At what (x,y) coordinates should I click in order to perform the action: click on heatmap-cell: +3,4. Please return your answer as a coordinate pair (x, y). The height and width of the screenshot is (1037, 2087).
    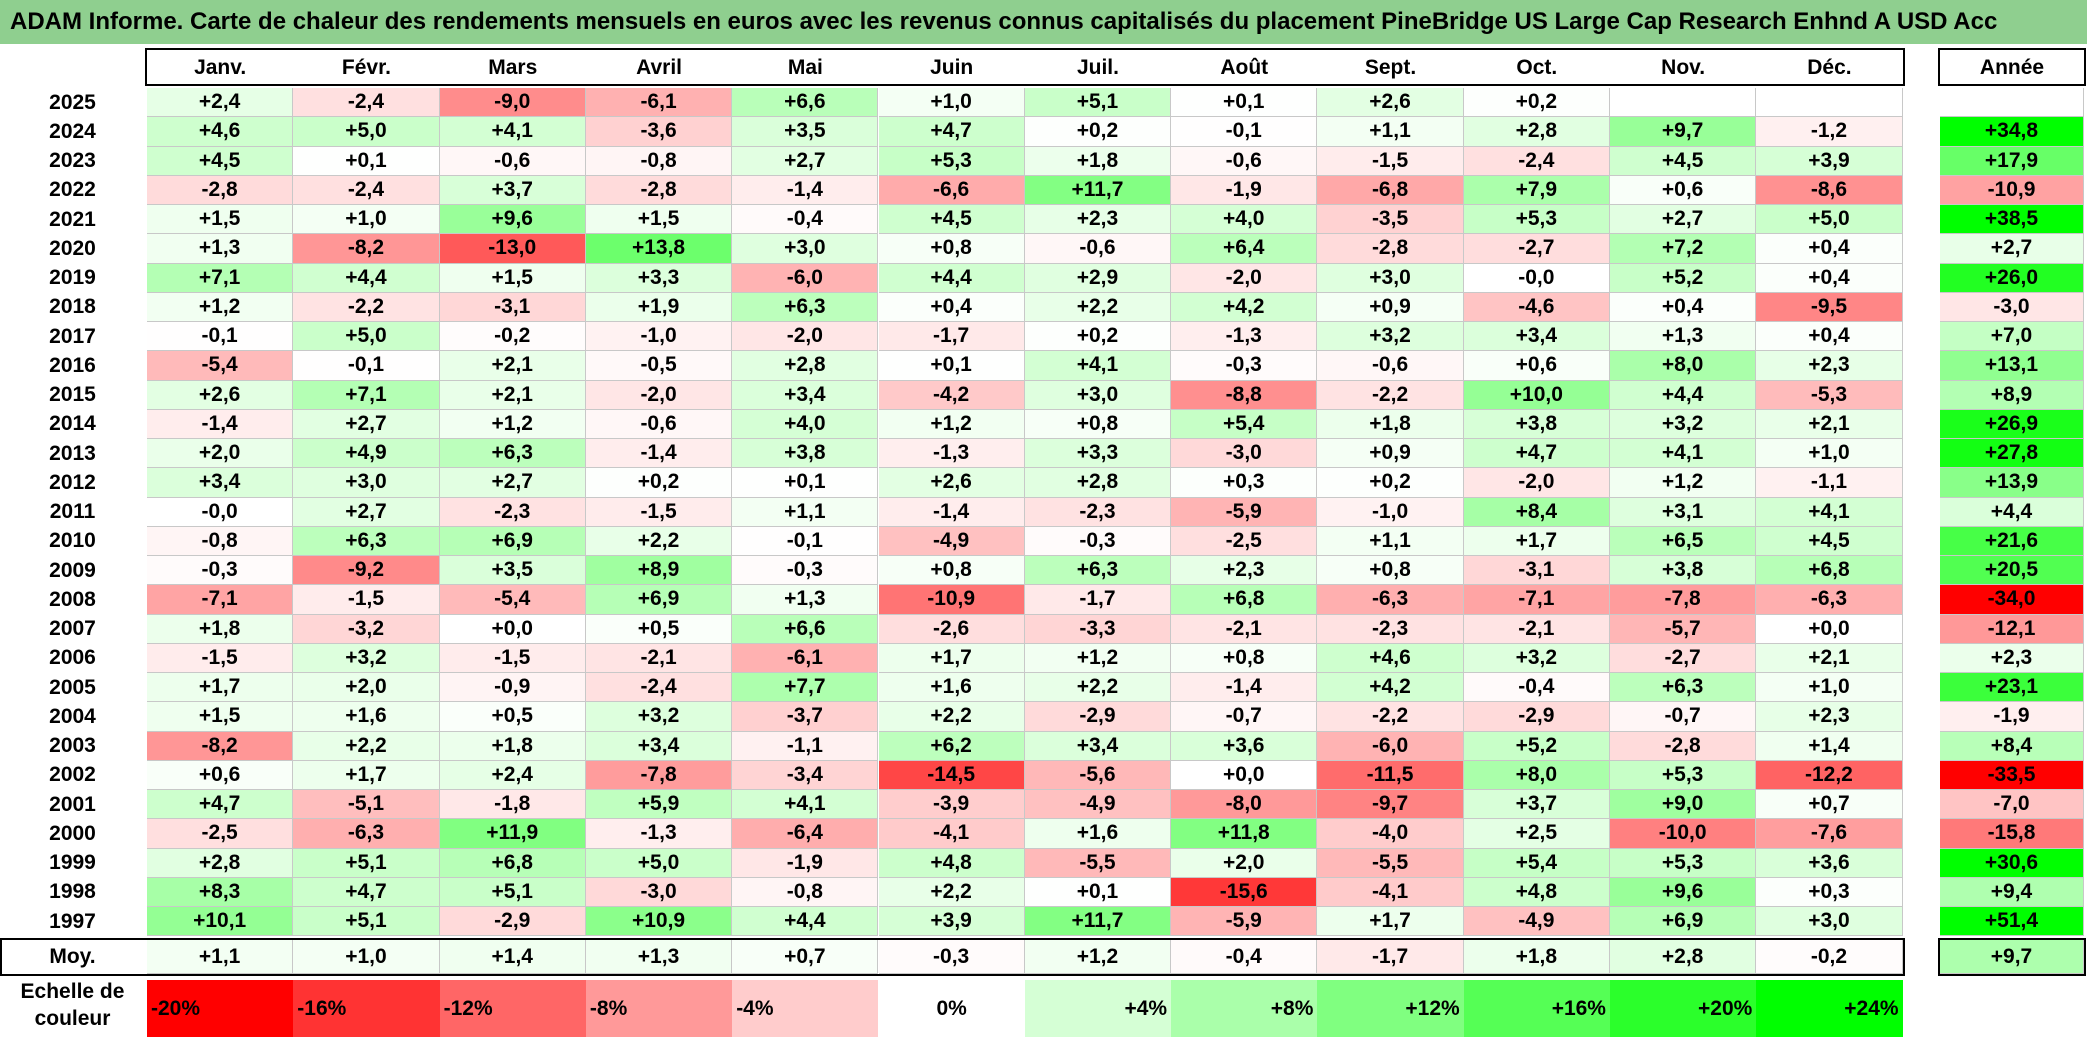
    Looking at the image, I should click on (1098, 746).